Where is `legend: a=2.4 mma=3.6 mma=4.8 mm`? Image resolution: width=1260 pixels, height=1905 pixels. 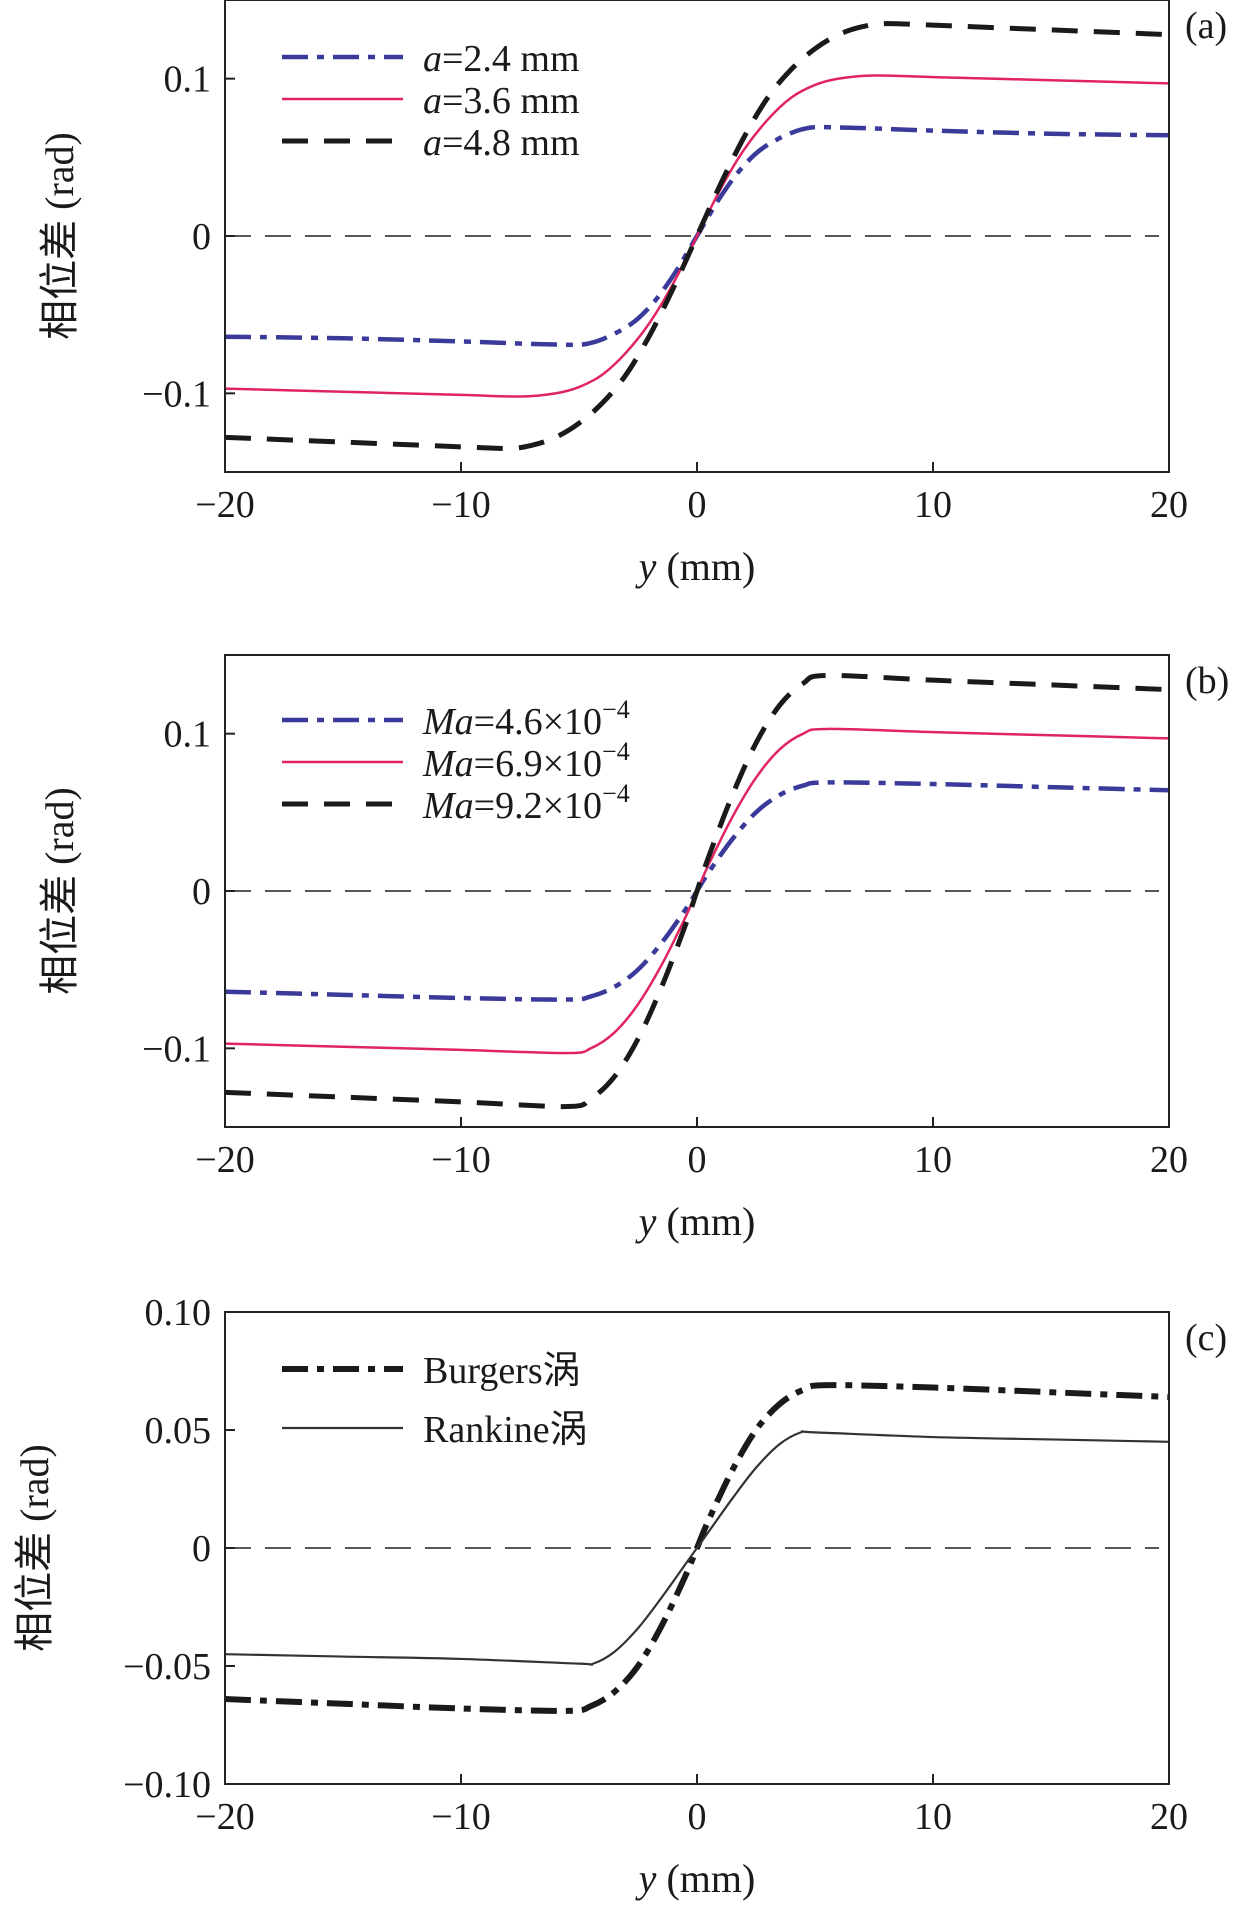 legend: a=2.4 mma=3.6 mma=4.8 mm is located at coordinates (431, 101).